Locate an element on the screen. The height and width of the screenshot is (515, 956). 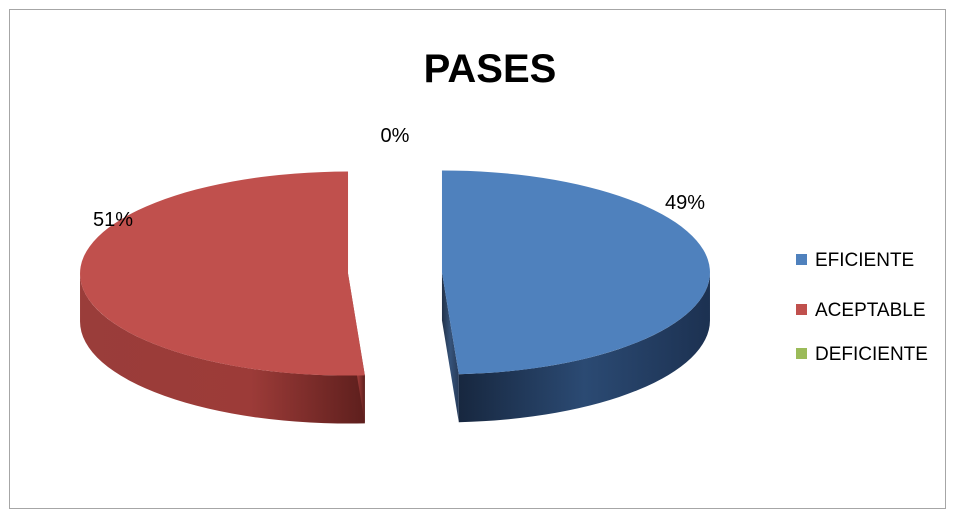
legend-item-aceptable: ACEPTABLE is located at coordinates (861, 310).